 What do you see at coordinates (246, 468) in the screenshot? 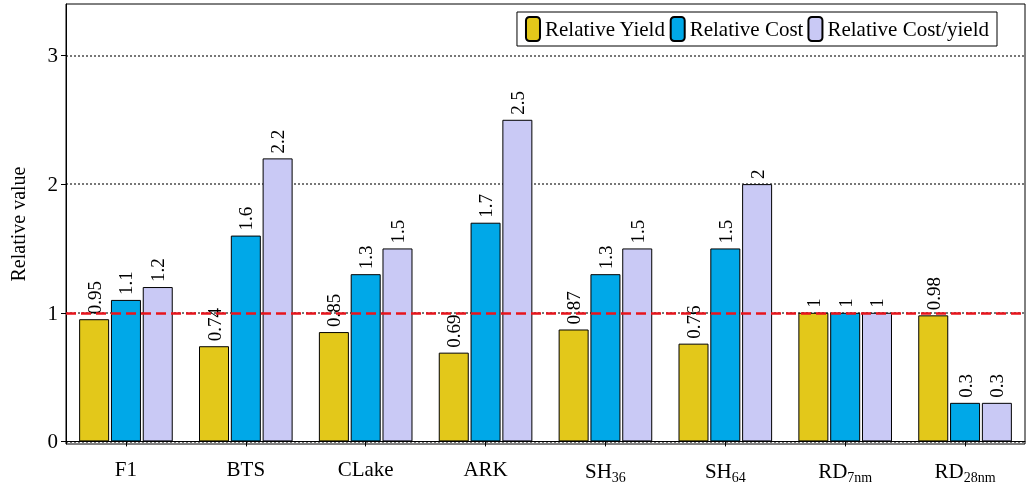
I see `x-tick-label: BTS` at bounding box center [246, 468].